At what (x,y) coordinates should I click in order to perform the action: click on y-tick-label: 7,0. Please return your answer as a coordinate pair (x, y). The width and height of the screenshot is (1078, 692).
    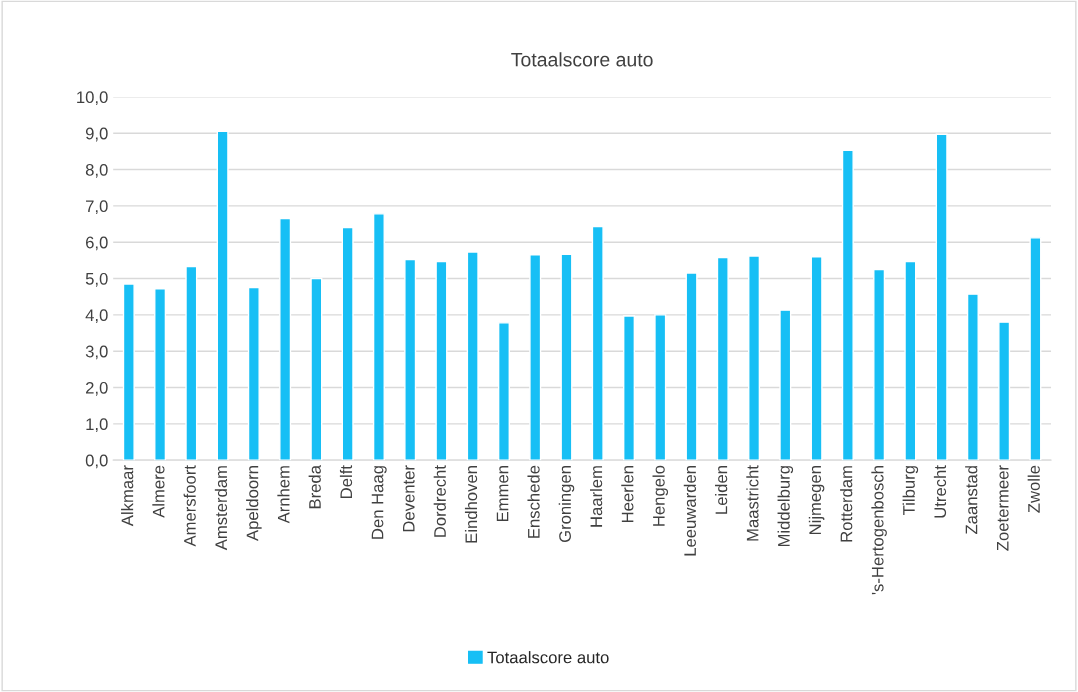
    Looking at the image, I should click on (97, 207).